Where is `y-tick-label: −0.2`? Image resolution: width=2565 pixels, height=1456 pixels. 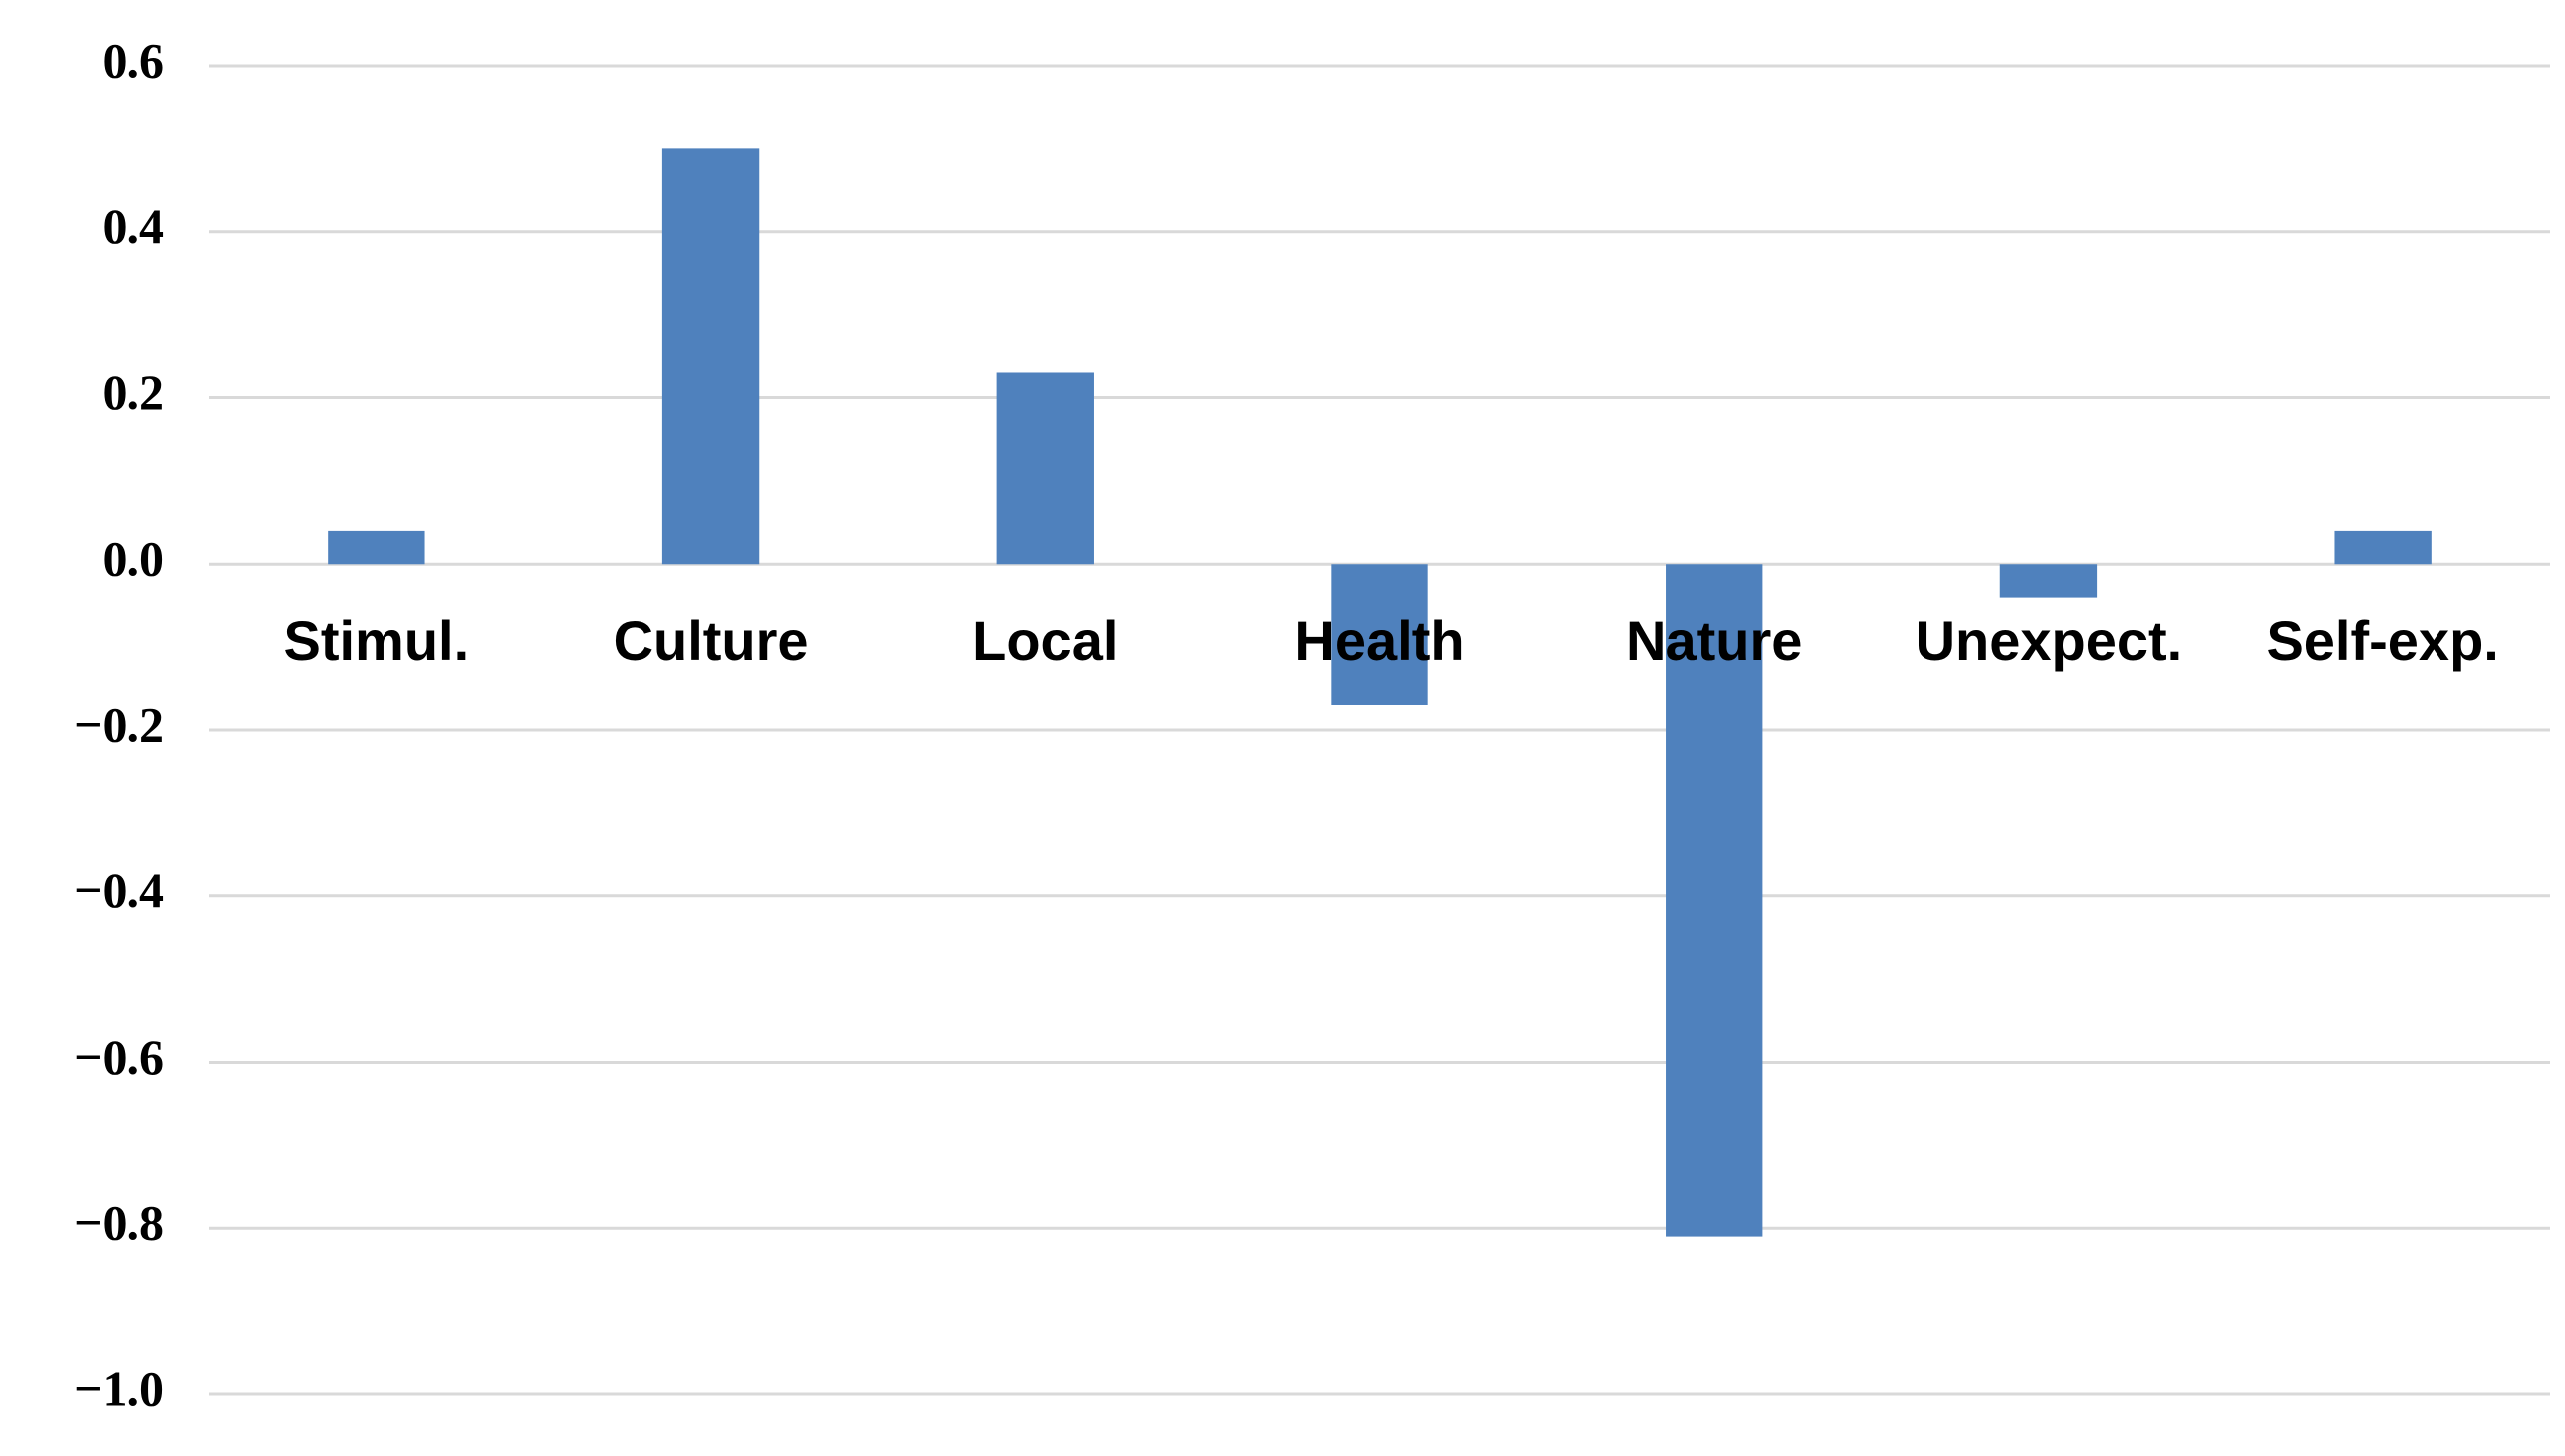 y-tick-label: −0.2 is located at coordinates (119, 724).